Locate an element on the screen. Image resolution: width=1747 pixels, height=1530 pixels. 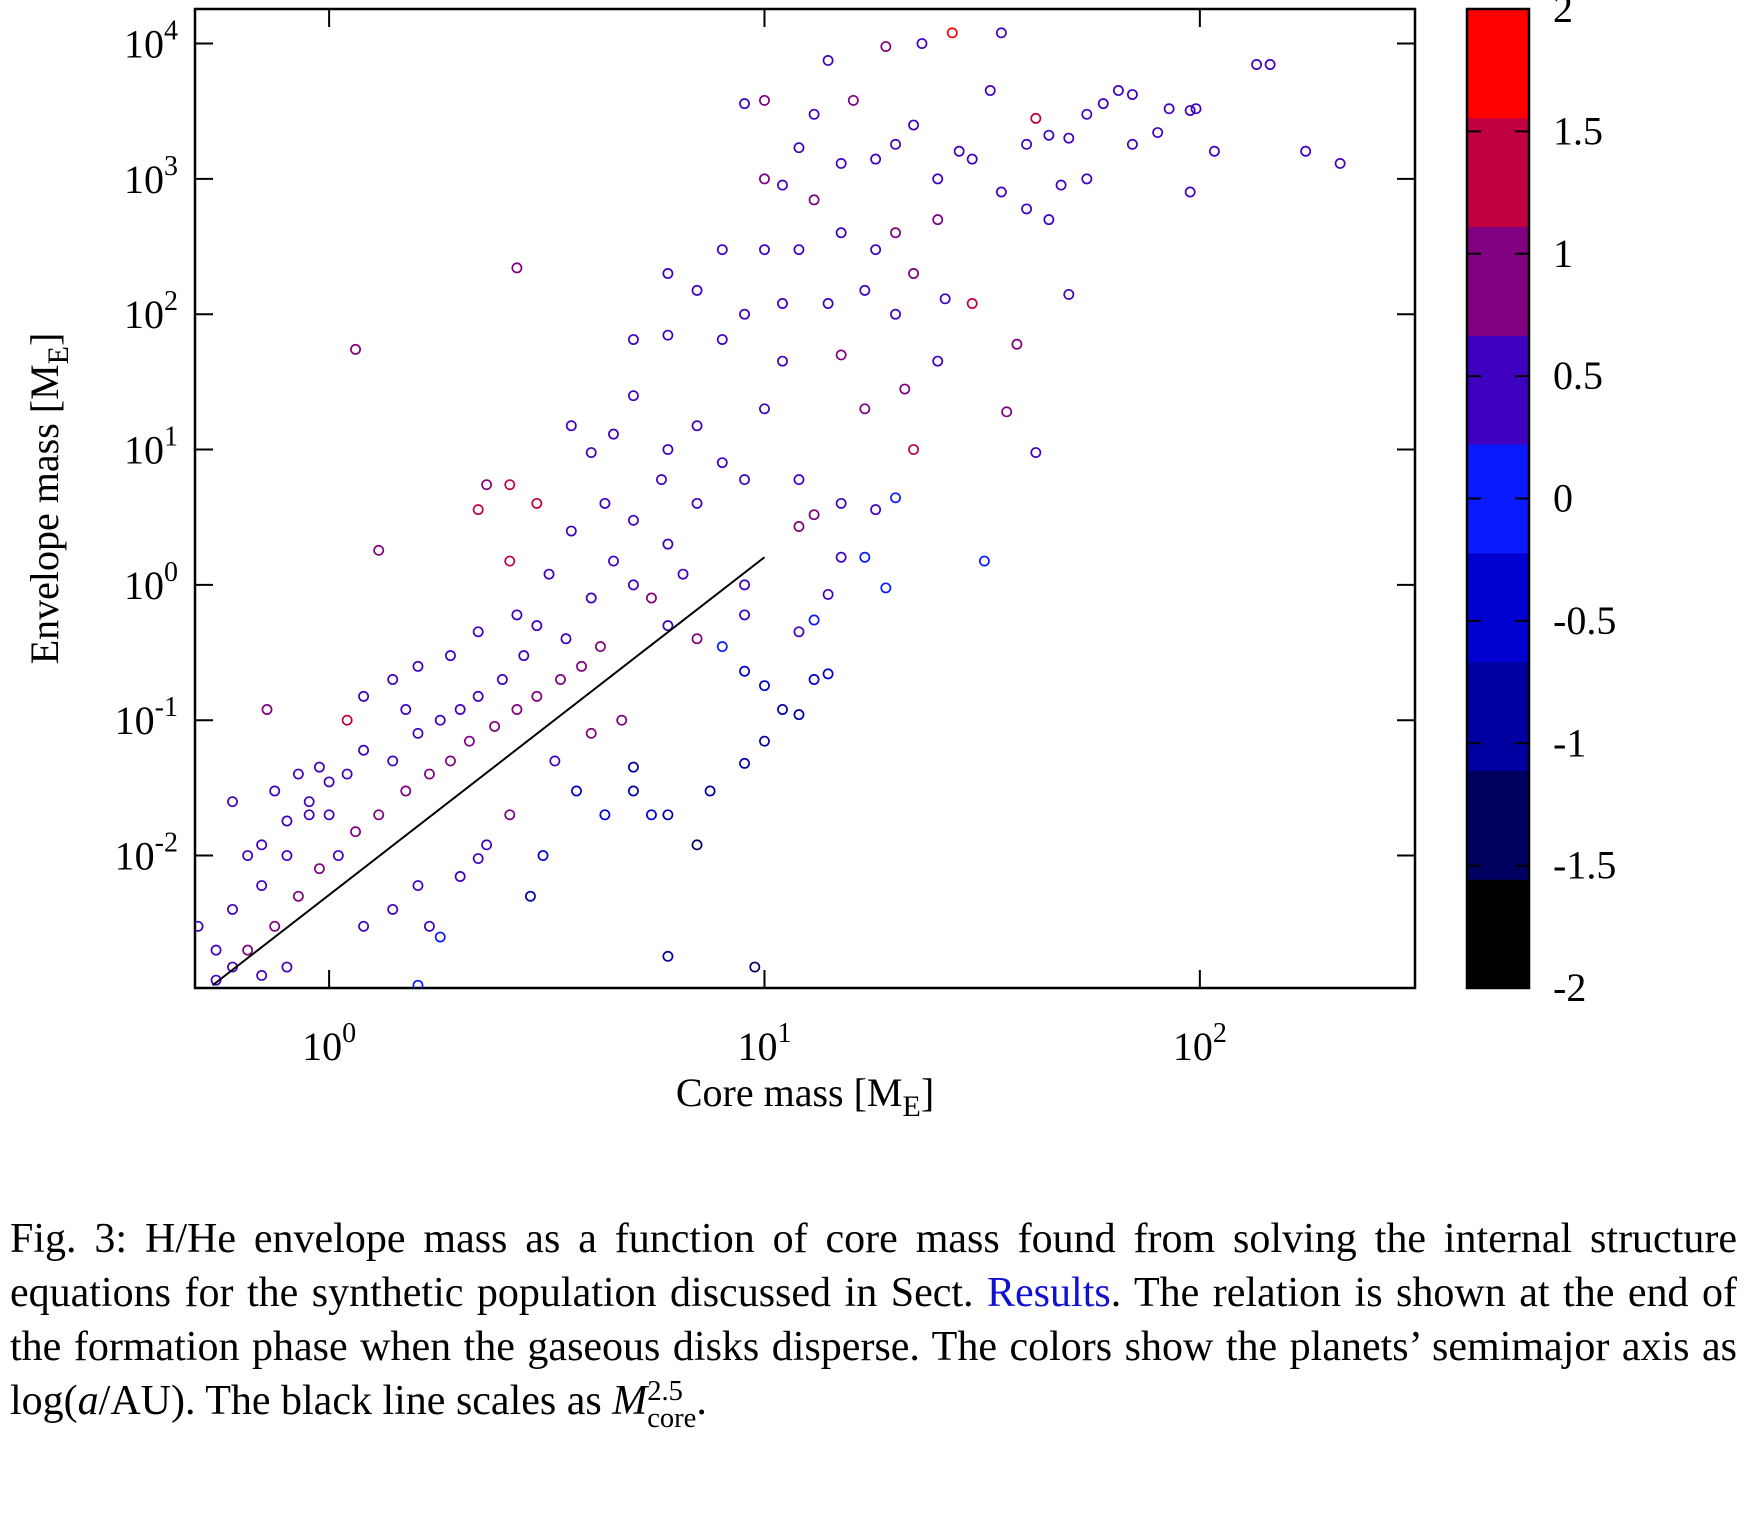
caption-link: Results is located at coordinates (1049, 1293).